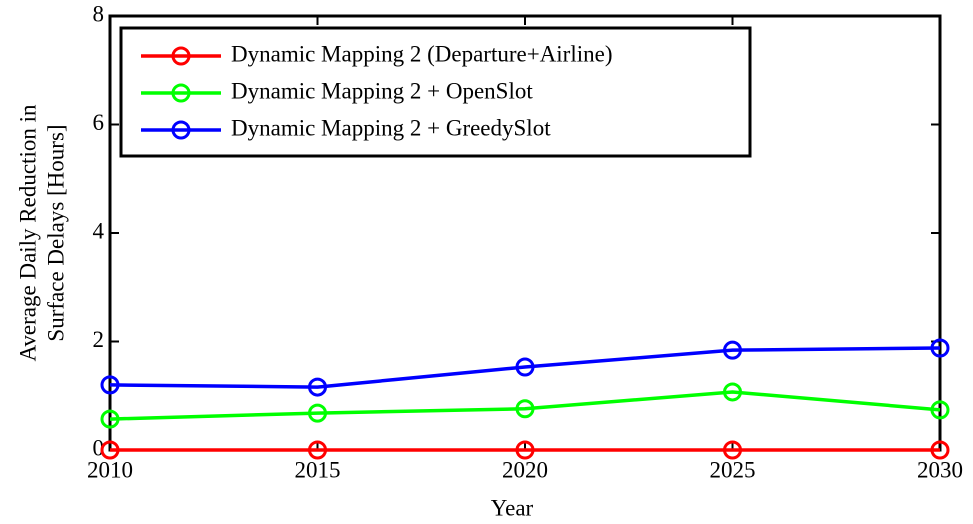 This screenshot has height=524, width=973. What do you see at coordinates (55, 232) in the screenshot?
I see `y-axis-label: Surface Delays [Hours]` at bounding box center [55, 232].